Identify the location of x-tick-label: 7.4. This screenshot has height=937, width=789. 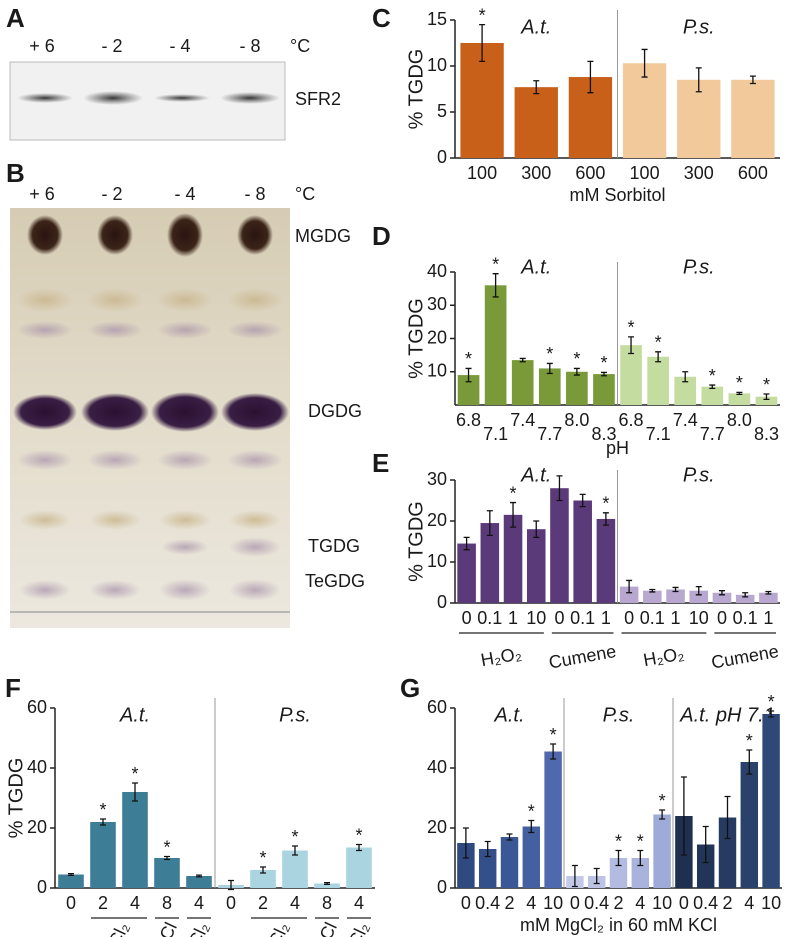
(522, 420).